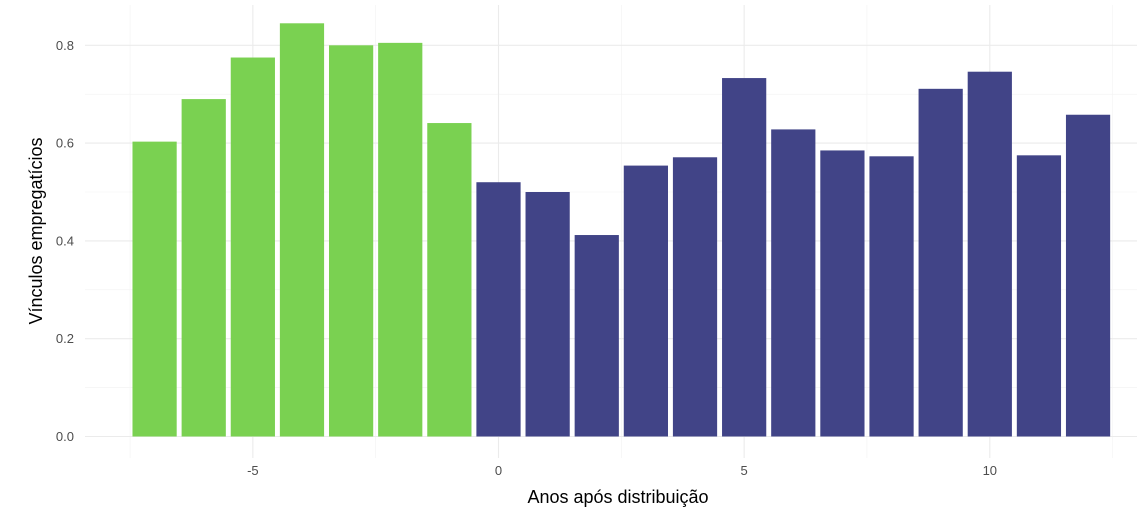 This screenshot has height=515, width=1137. Describe the element at coordinates (622, 470) in the screenshot. I see `x-axis-ticks: -5 0 5 10` at that location.